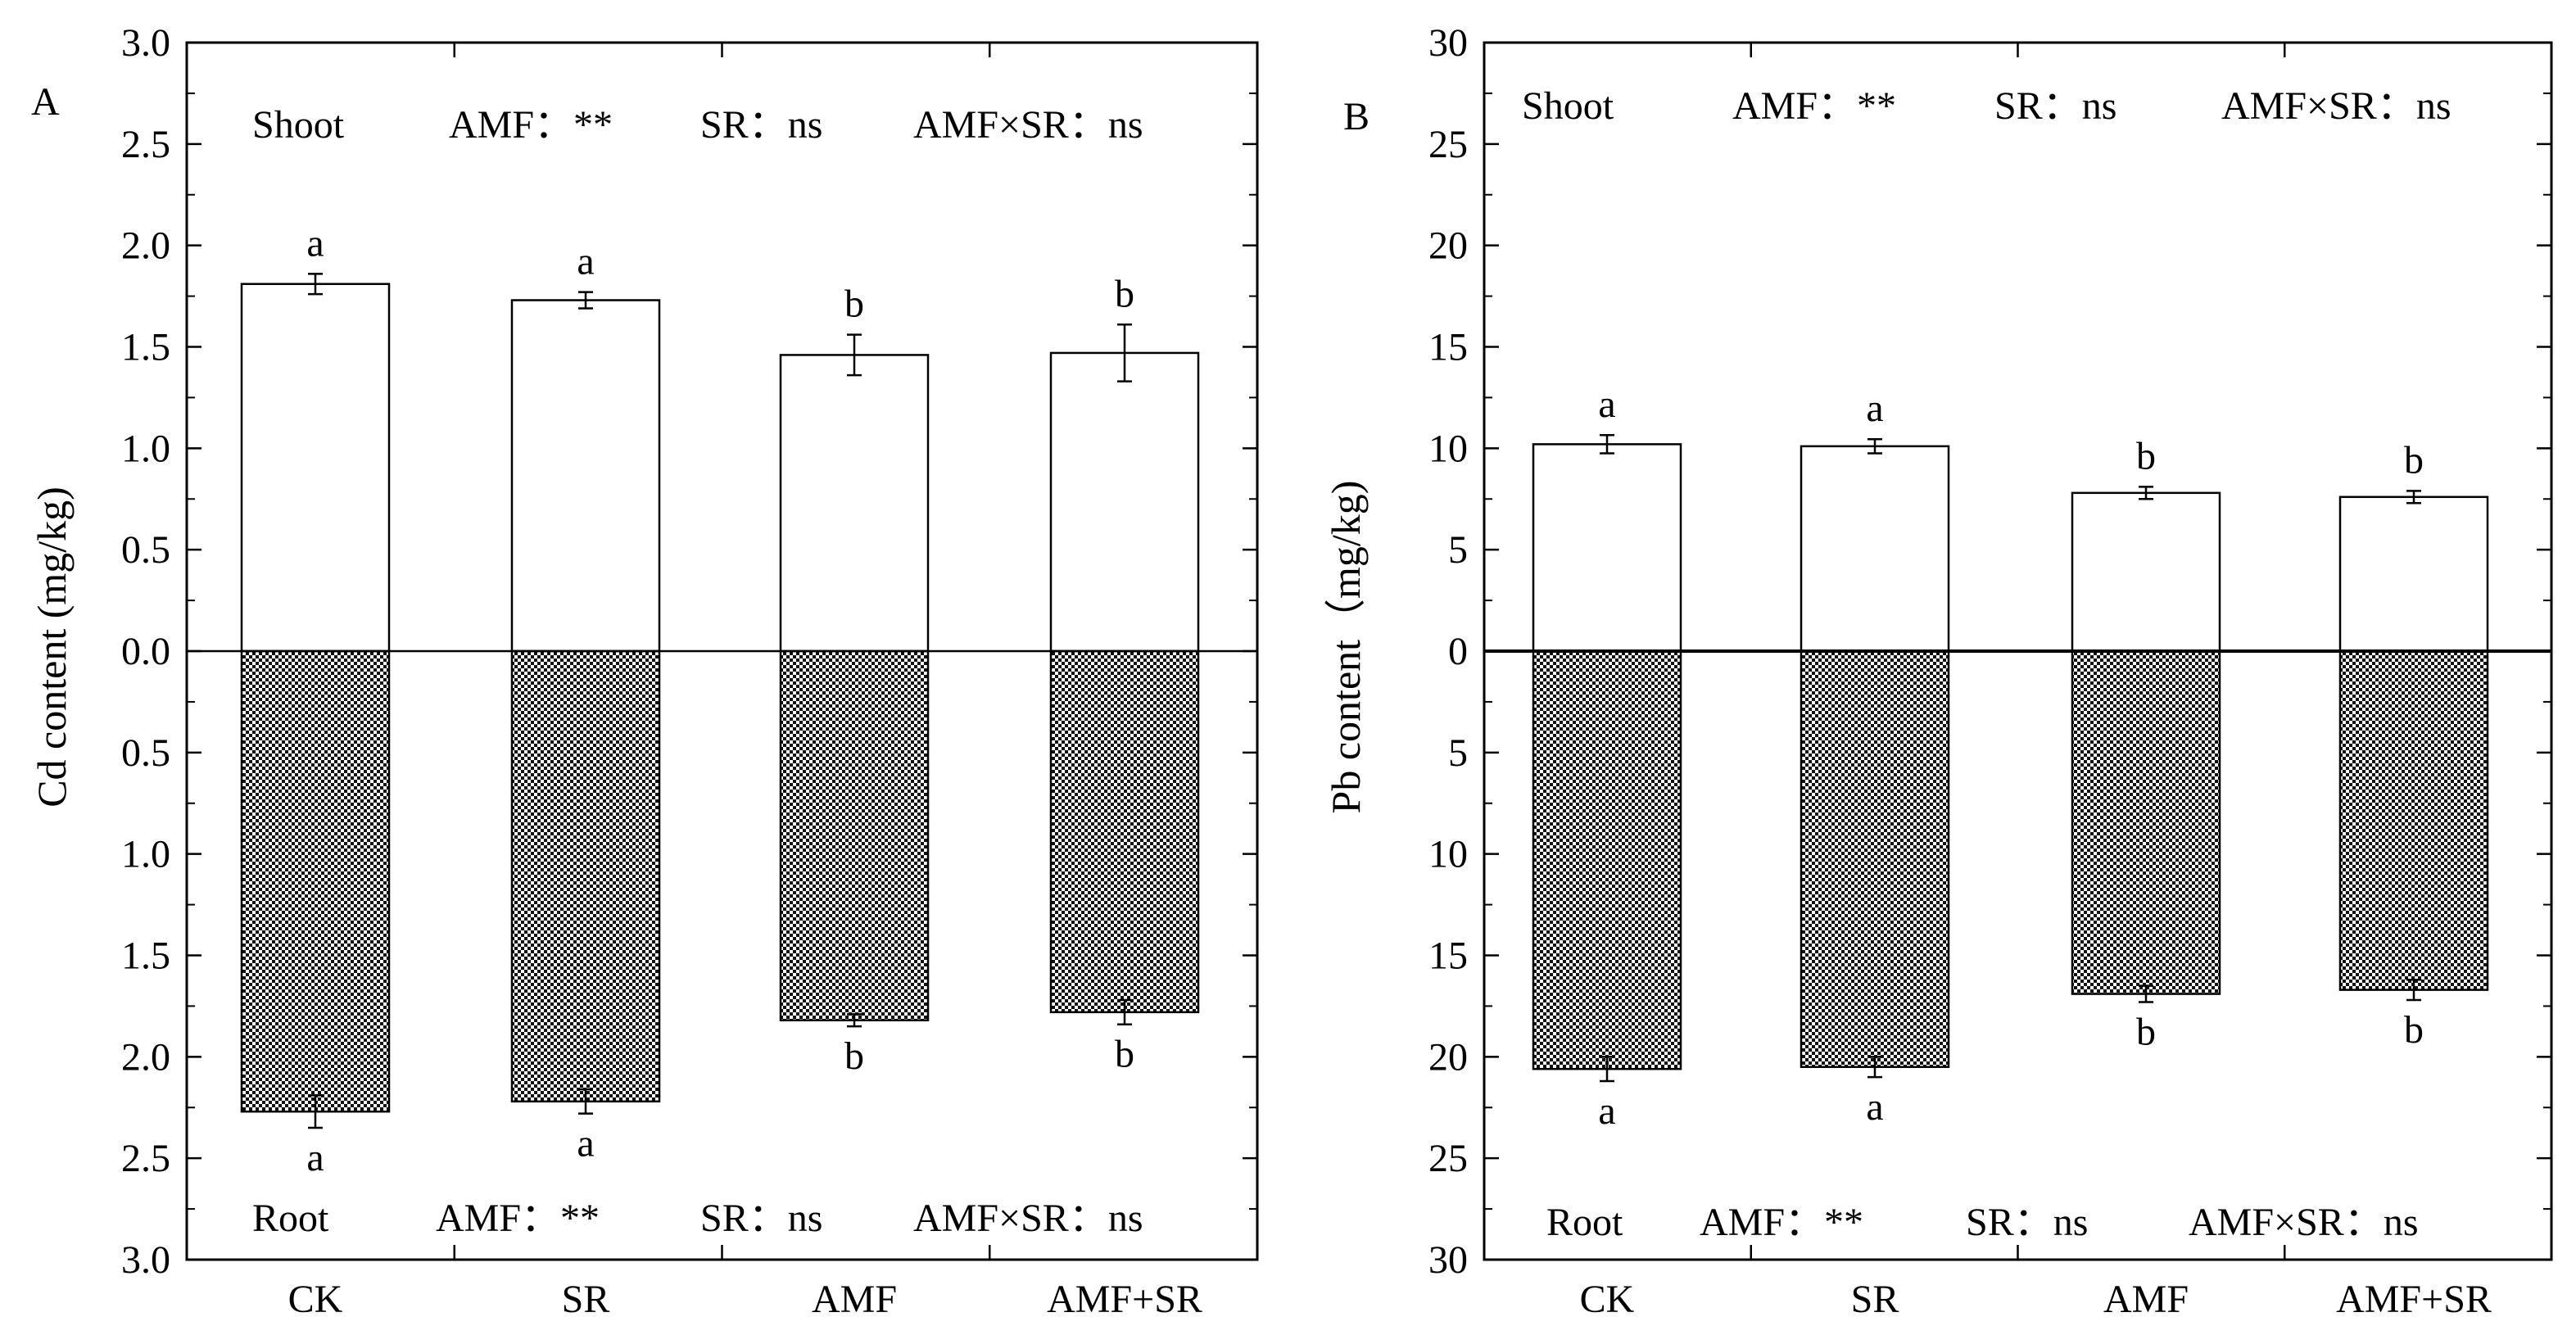 This screenshot has height=1335, width=2576. Describe the element at coordinates (1814, 106) in the screenshot. I see `panel-b-shoot-amf-significance: AMF：**` at that location.